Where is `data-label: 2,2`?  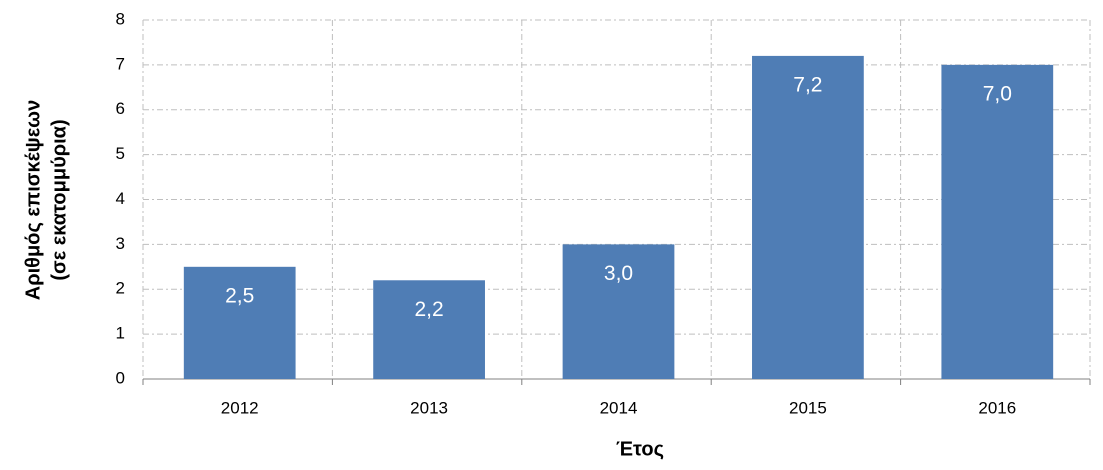
data-label: 2,2 is located at coordinates (428, 309).